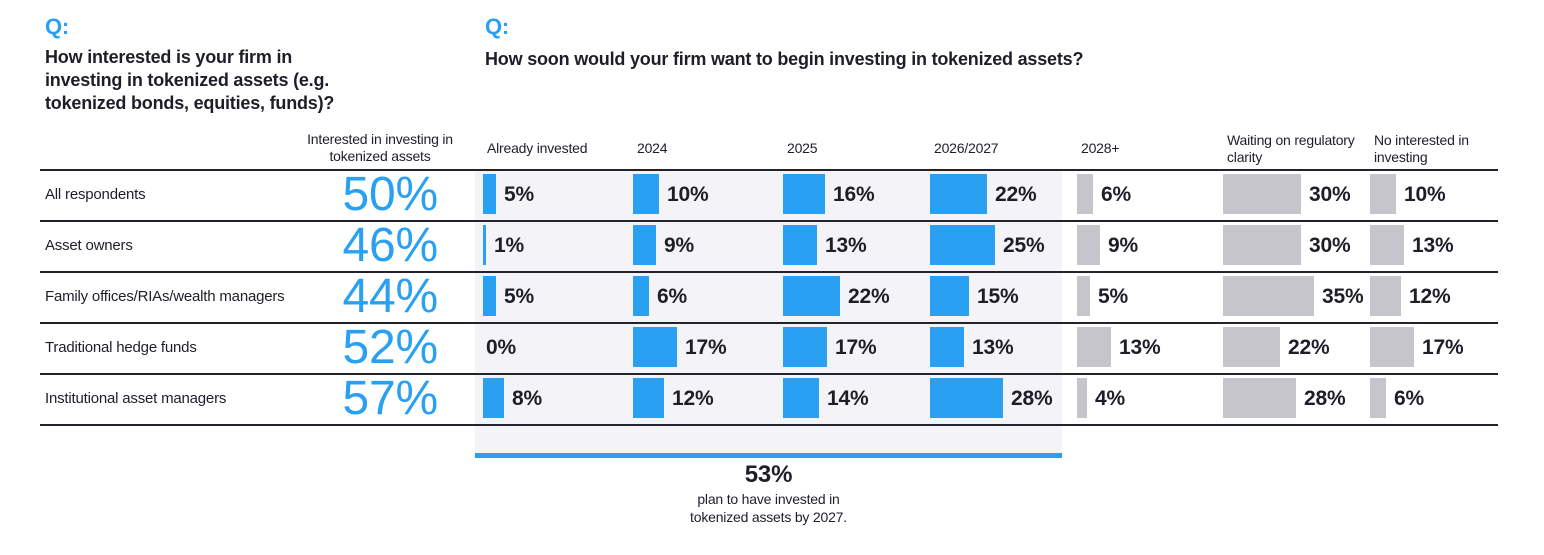 The width and height of the screenshot is (1544, 555). I want to click on interested-percentage: 57%, so click(390, 398).